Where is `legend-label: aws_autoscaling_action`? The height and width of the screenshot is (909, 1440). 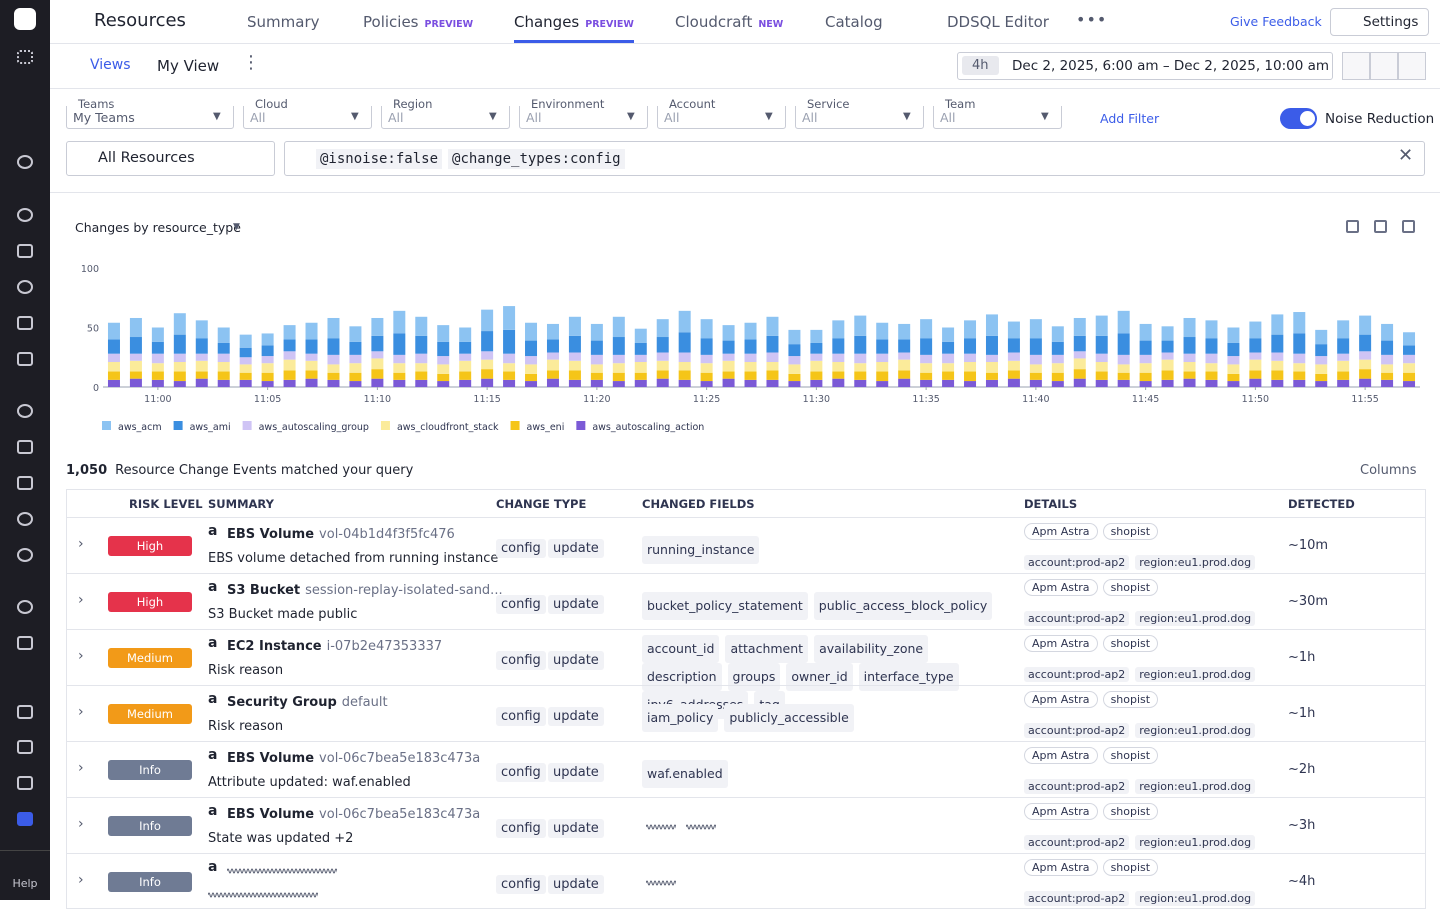
legend-label: aws_autoscaling_action is located at coordinates (648, 427).